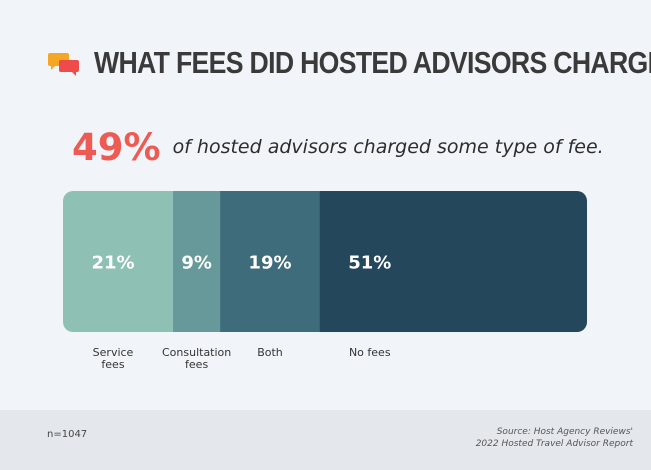  I want to click on chart-header: WHAT FEES DID HOSTED ADVISORS CHARGE?, so click(349, 63).